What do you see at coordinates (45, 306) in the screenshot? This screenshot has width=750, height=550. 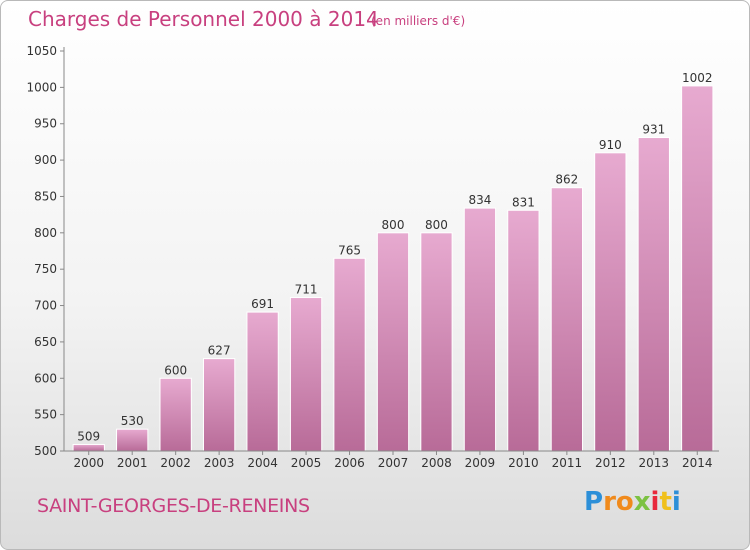 I see `y-tick-label: 700` at bounding box center [45, 306].